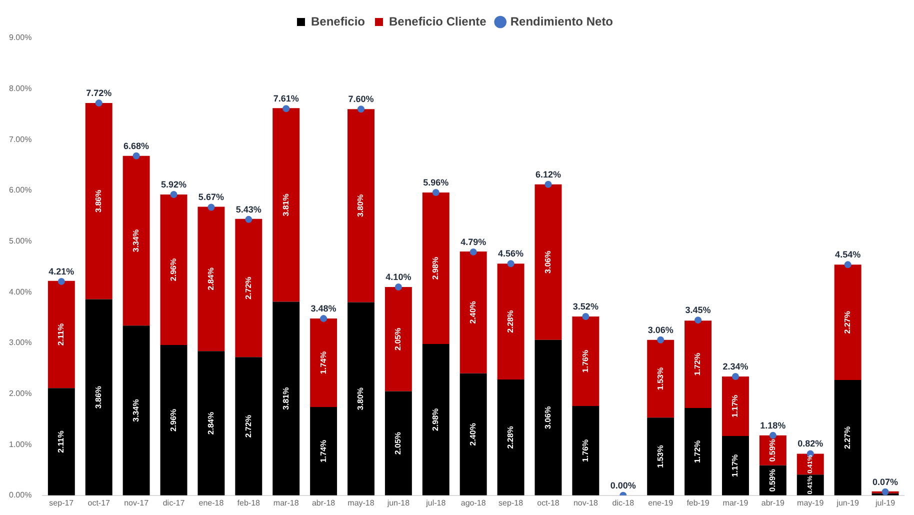 The image size is (914, 515). What do you see at coordinates (698, 310) in the screenshot?
I see `data-label: 3.45%` at bounding box center [698, 310].